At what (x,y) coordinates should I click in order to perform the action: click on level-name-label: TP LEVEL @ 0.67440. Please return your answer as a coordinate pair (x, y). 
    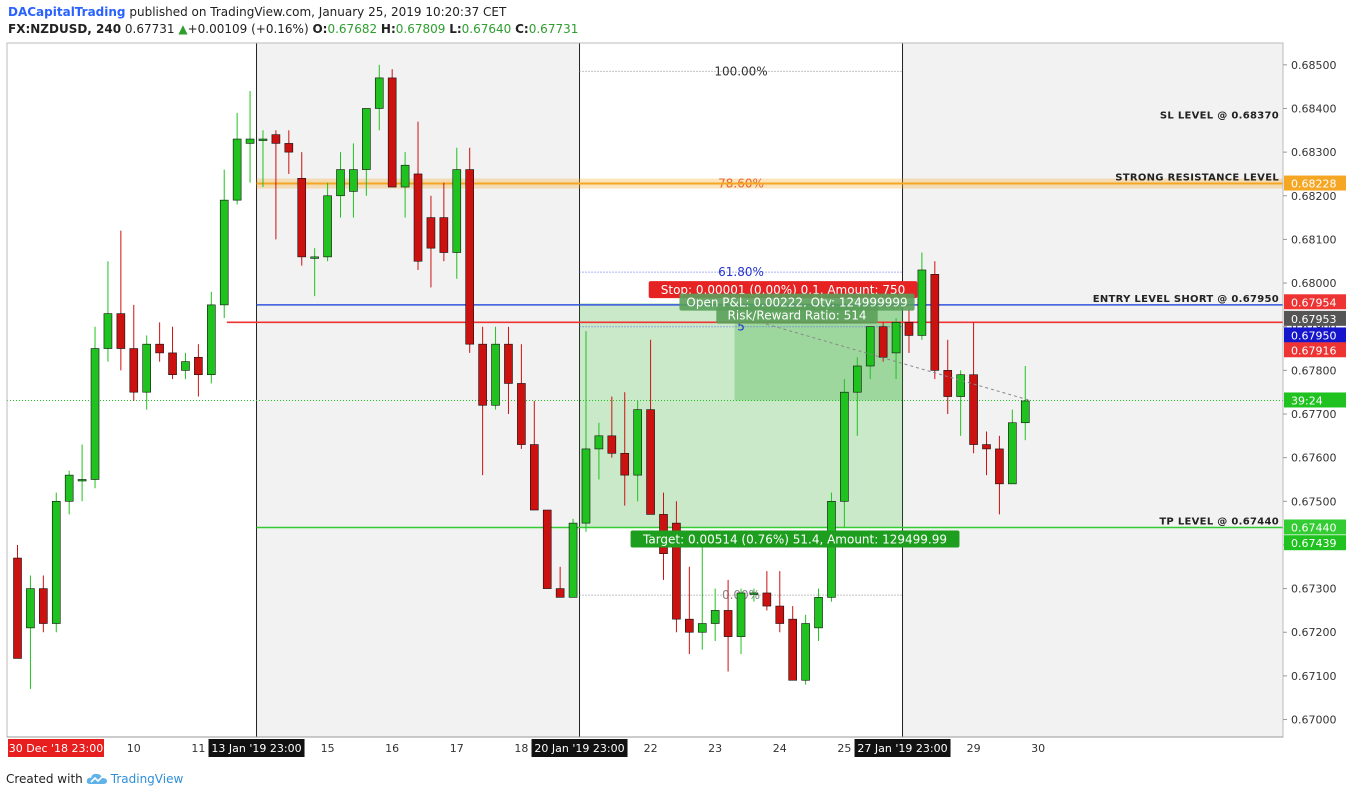
    Looking at the image, I should click on (1219, 521).